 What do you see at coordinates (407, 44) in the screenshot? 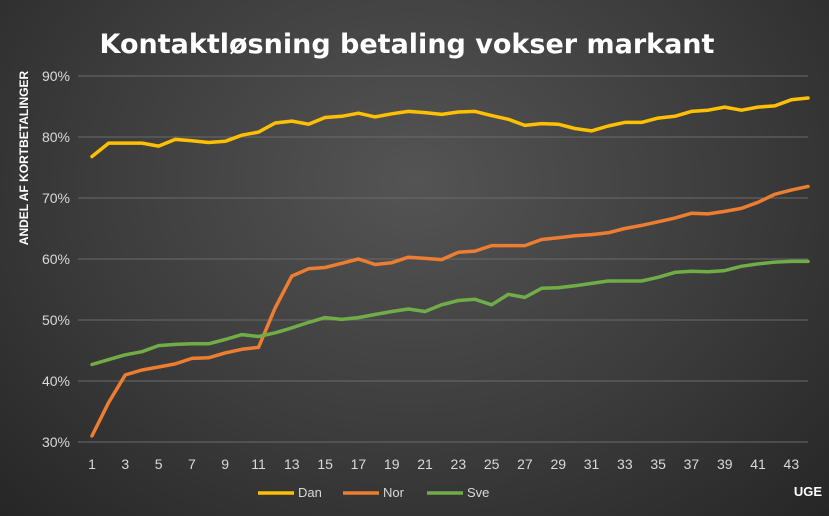
I see `chart-title: Kontaktløsning betaling vokser markant` at bounding box center [407, 44].